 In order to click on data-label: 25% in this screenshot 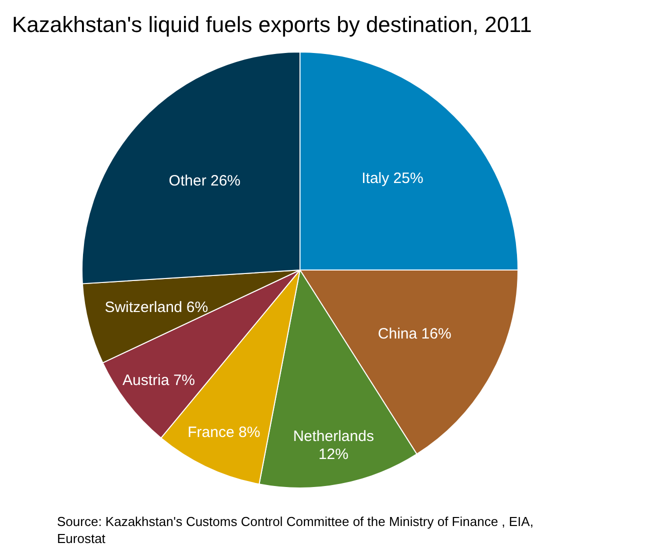, I will do `click(408, 178)`.